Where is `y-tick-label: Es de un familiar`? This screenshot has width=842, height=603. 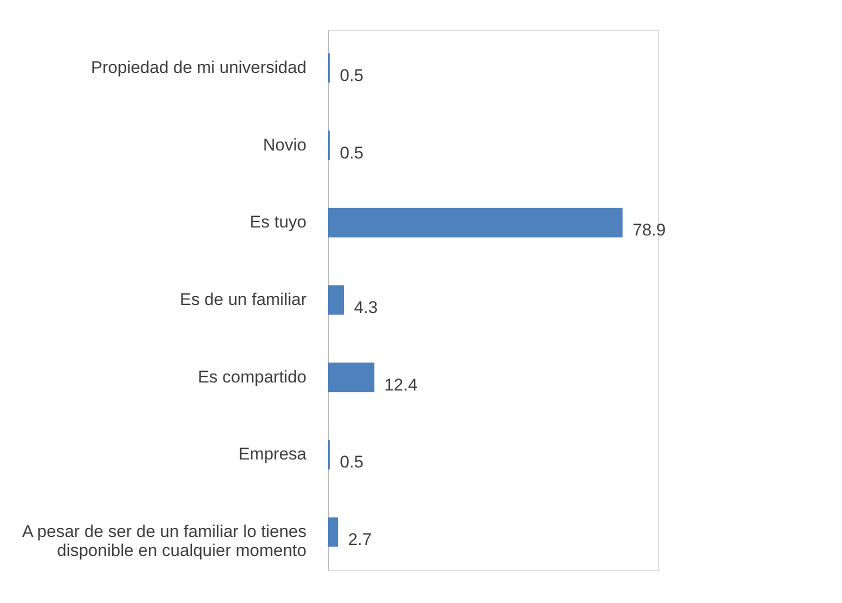 y-tick-label: Es de un familiar is located at coordinates (243, 299).